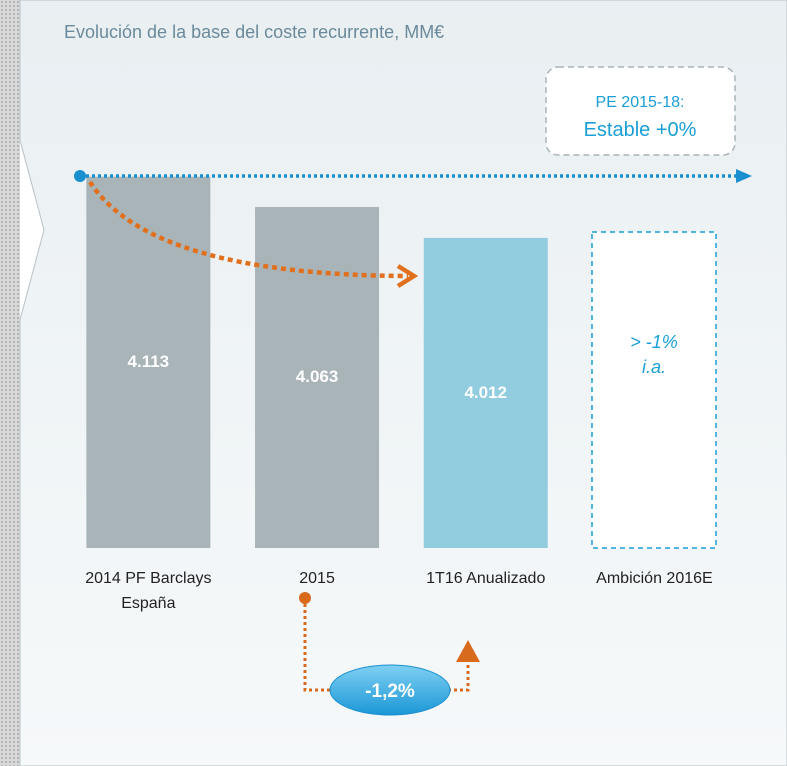 This screenshot has height=766, width=787. What do you see at coordinates (640, 102) in the screenshot?
I see `plan-label: PE 2015-18:` at bounding box center [640, 102].